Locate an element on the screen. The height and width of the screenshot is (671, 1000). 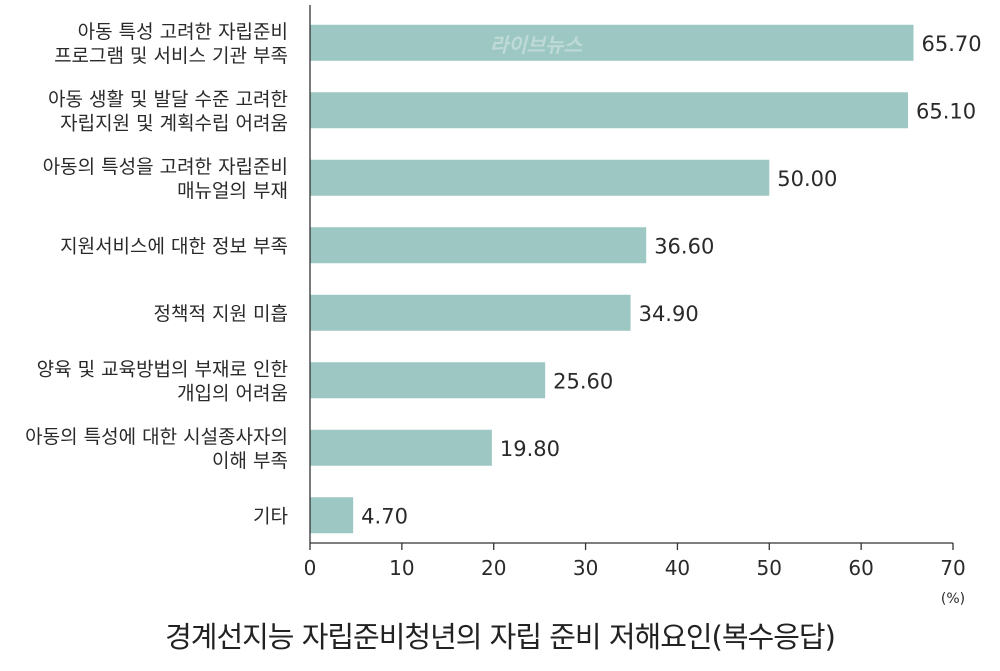
x-tick-label: 40 is located at coordinates (677, 568).